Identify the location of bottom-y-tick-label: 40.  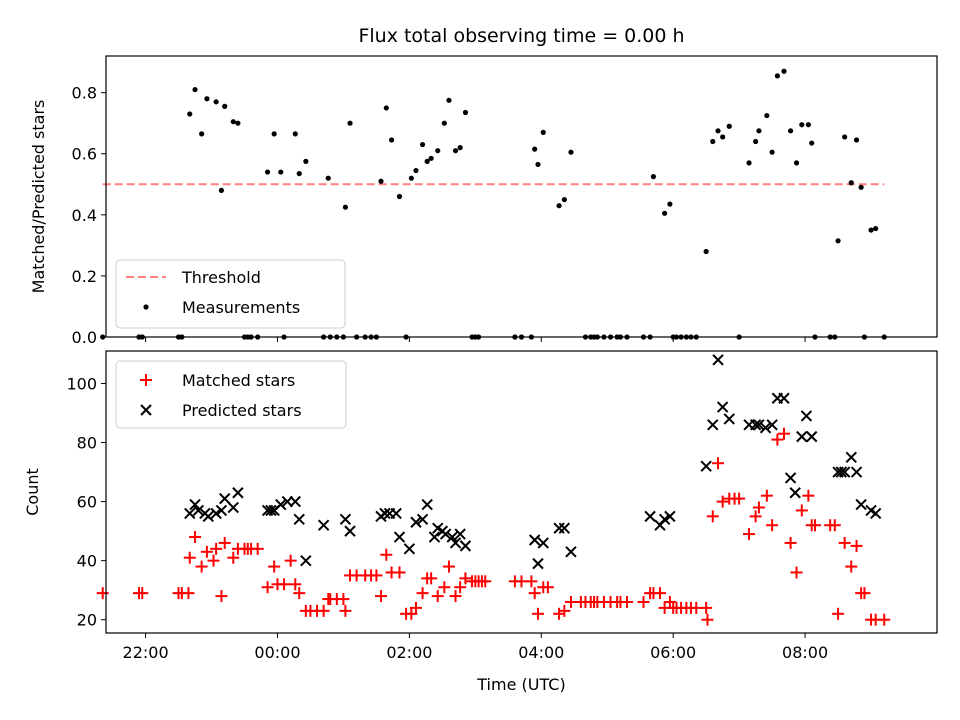
(87, 561).